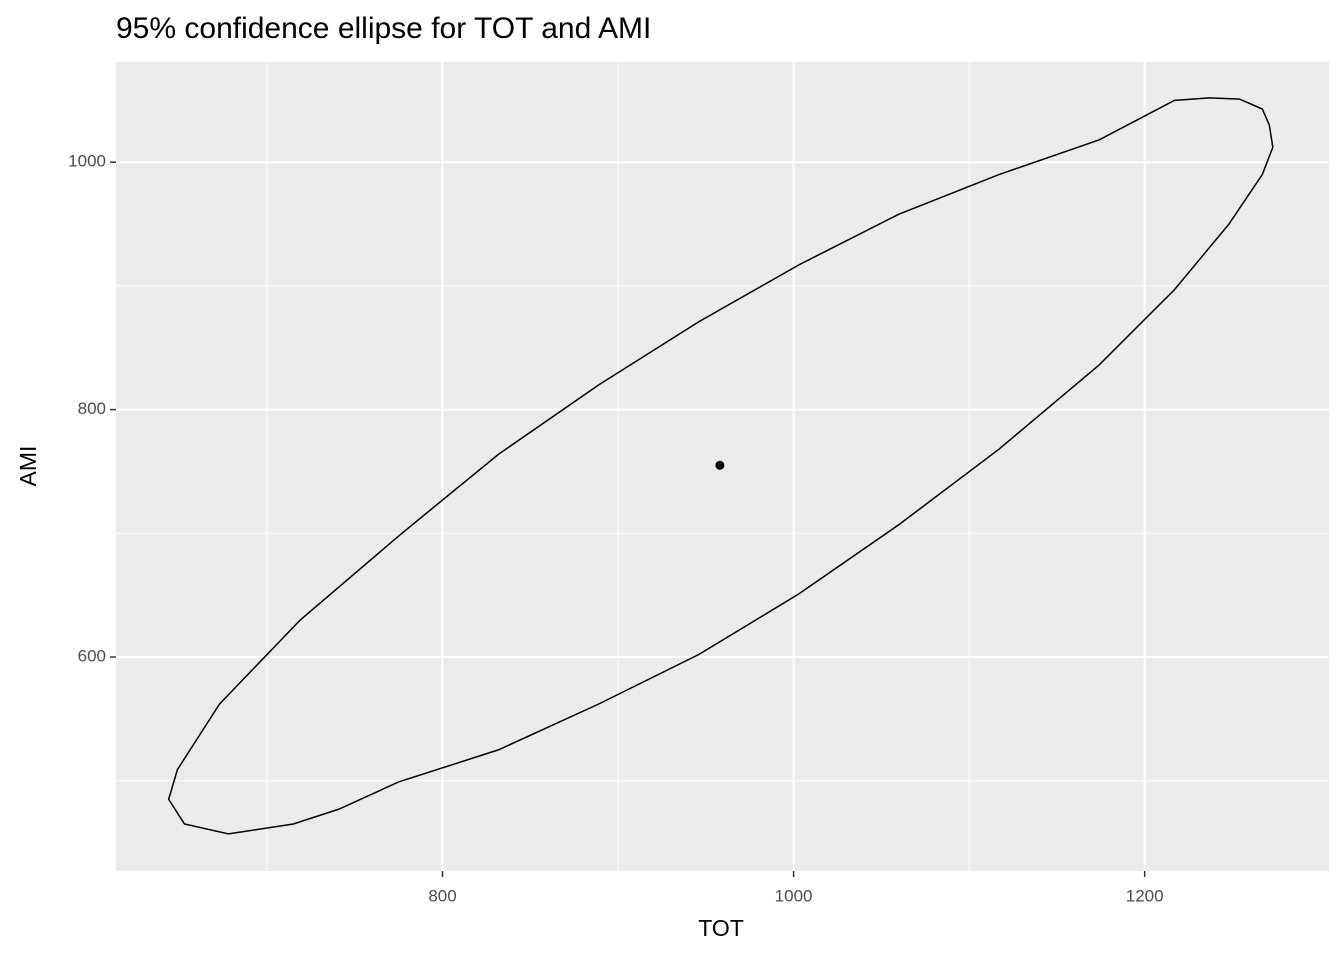 The width and height of the screenshot is (1344, 965). I want to click on y-tick-label: 1000, so click(87, 161).